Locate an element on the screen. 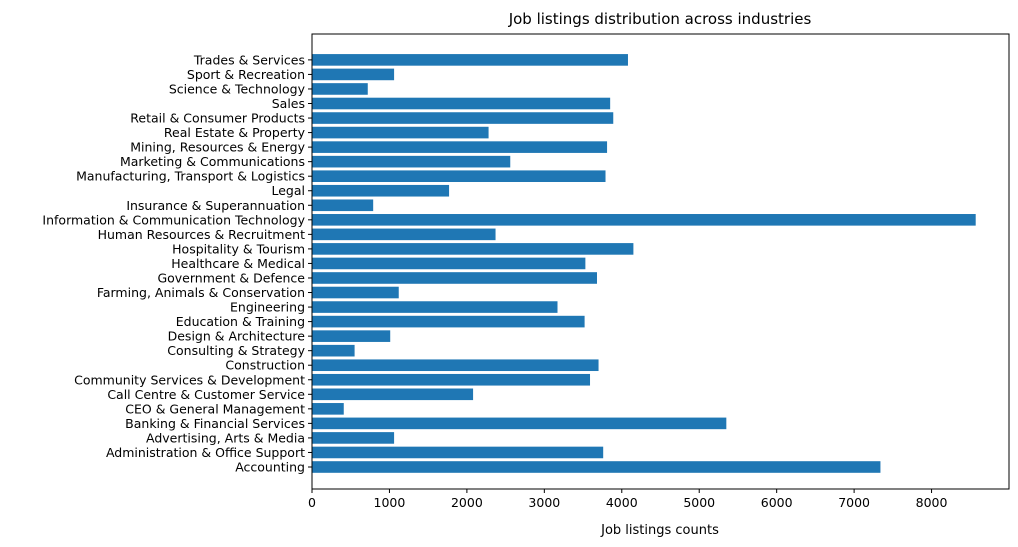 The width and height of the screenshot is (1018, 547). y-tick-label: Sport & Recreation is located at coordinates (246, 74).